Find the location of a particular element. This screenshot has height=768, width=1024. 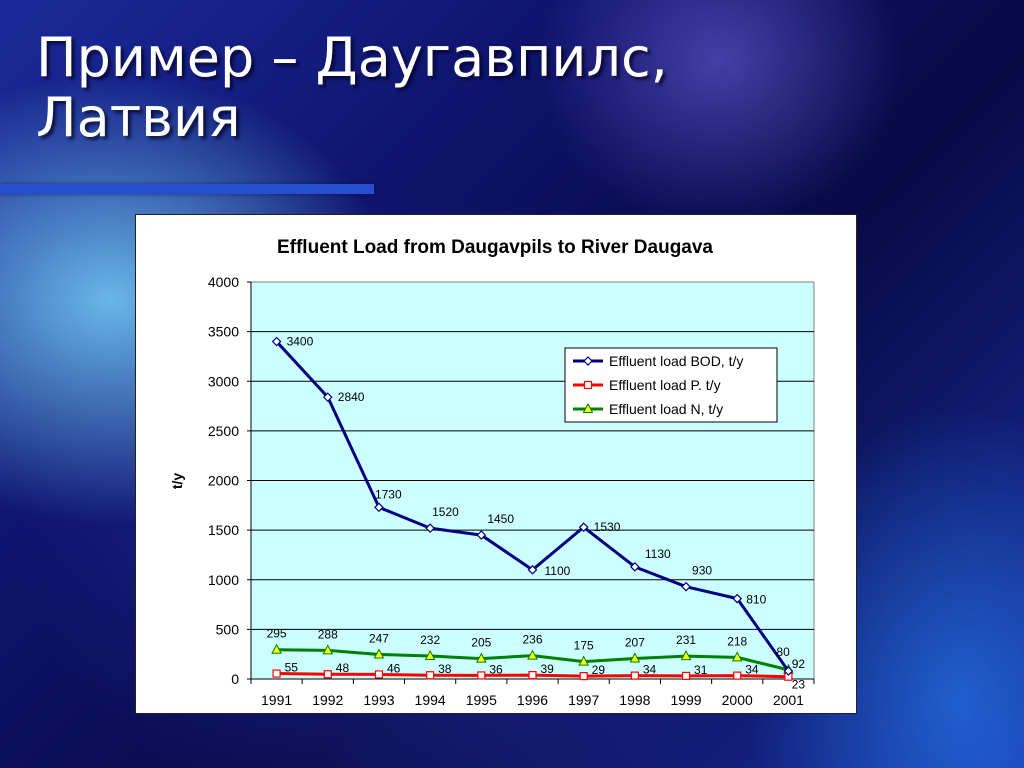

x-tick-label: 2001 is located at coordinates (788, 700).